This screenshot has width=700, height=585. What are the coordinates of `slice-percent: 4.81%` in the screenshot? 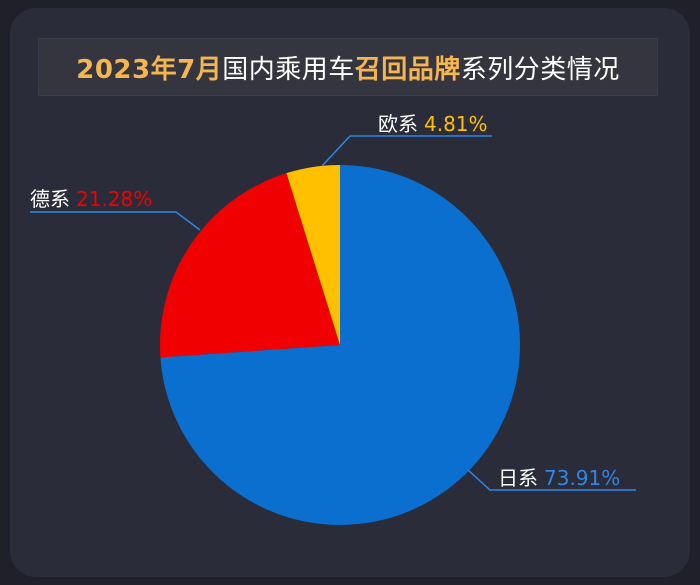 It's located at (456, 124).